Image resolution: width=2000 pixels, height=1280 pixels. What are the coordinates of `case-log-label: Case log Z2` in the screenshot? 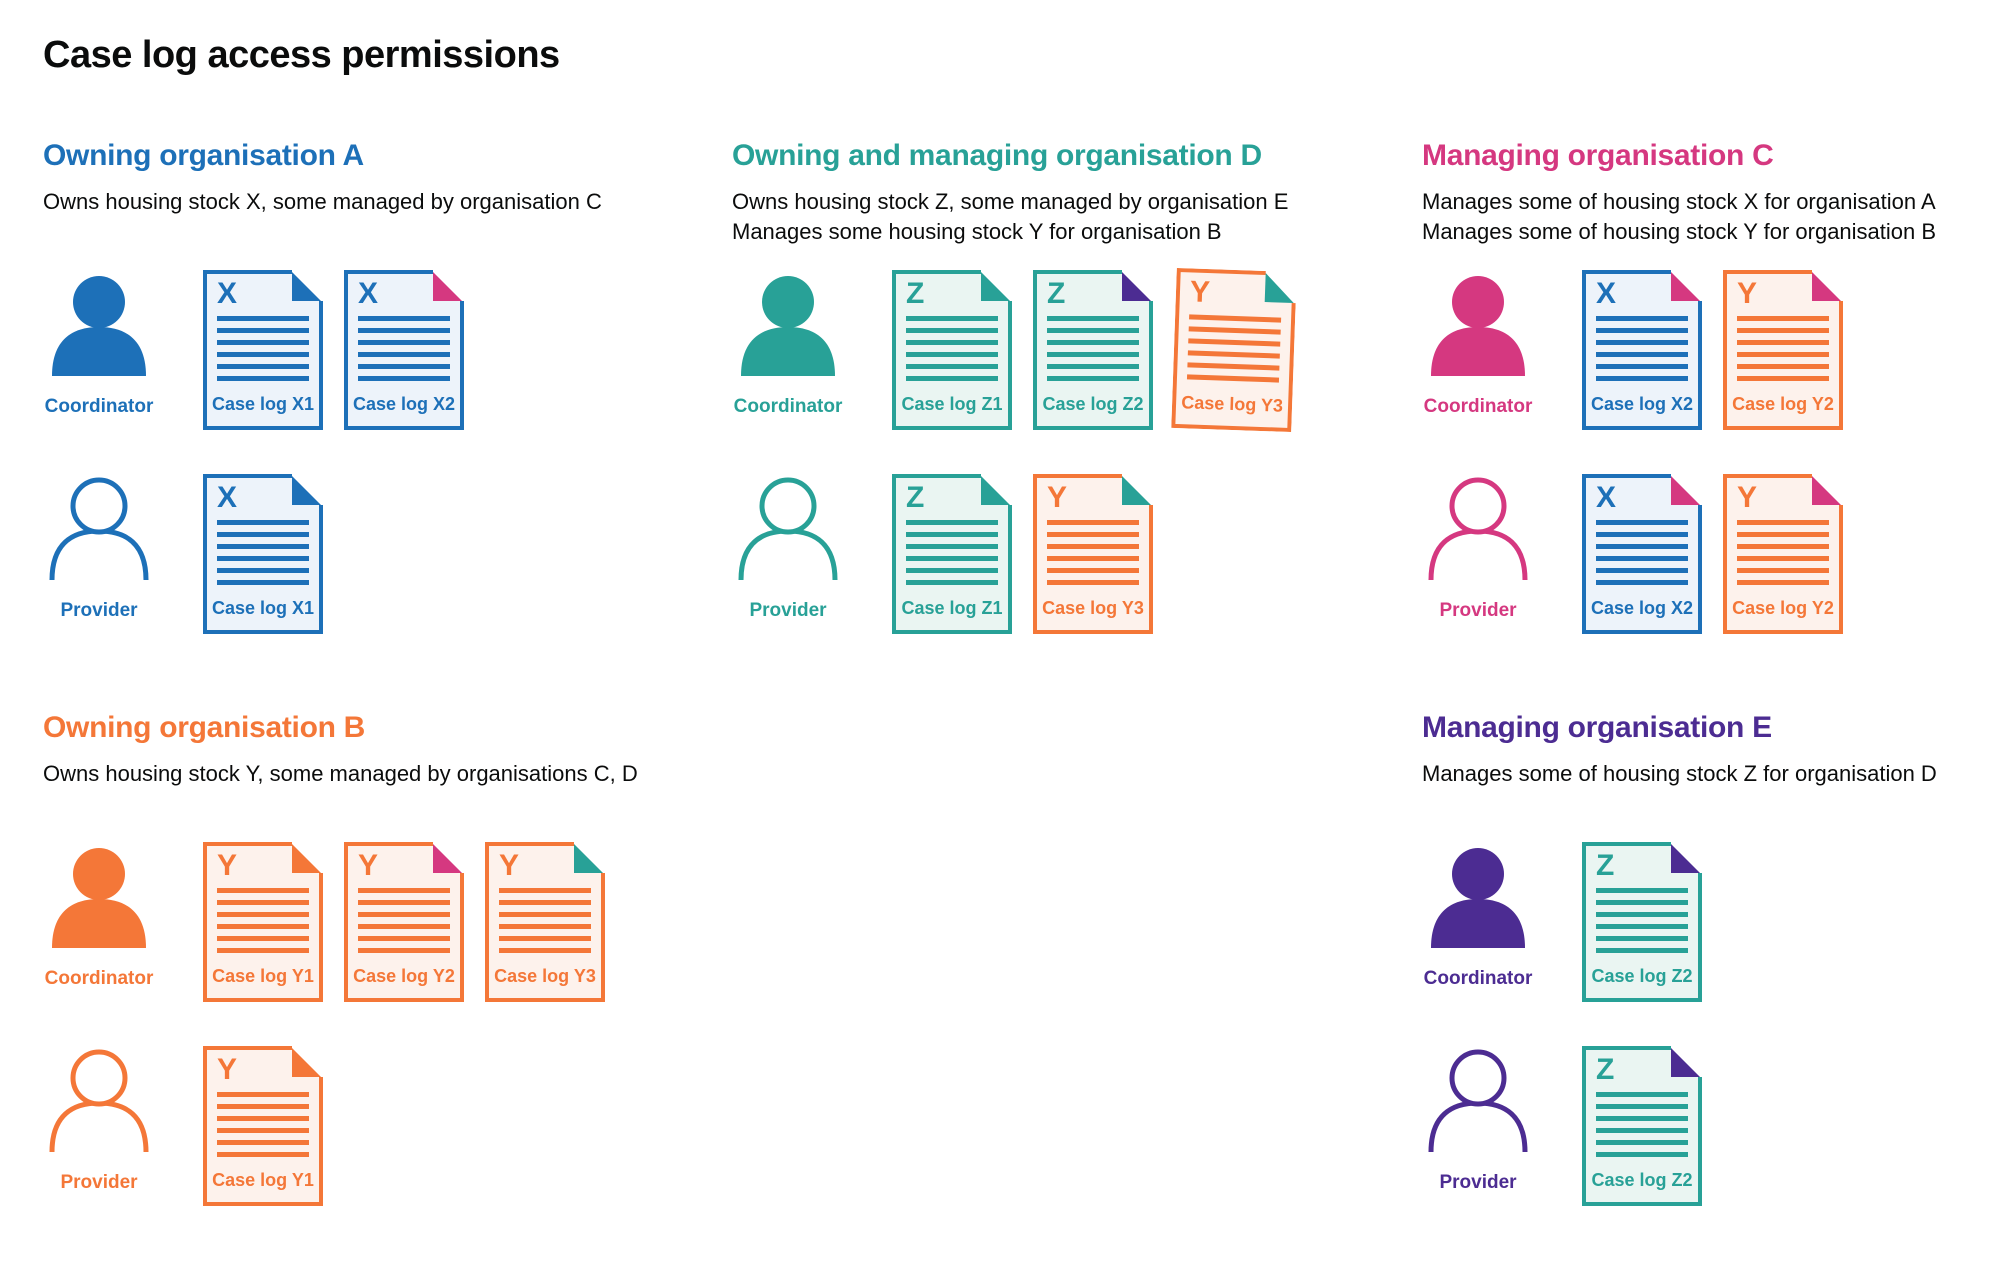 It's located at (1642, 976).